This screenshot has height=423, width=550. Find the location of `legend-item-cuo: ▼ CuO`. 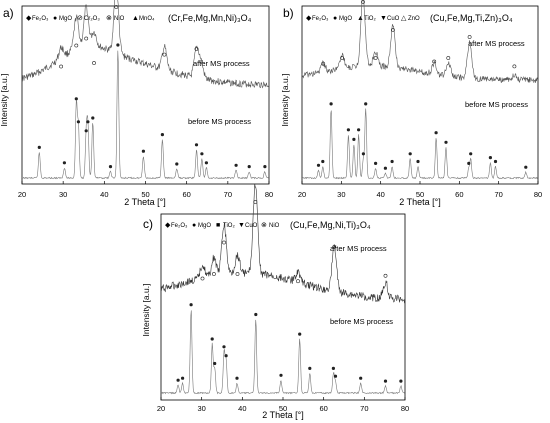

legend-item-cuo: ▼ CuO is located at coordinates (390, 18).